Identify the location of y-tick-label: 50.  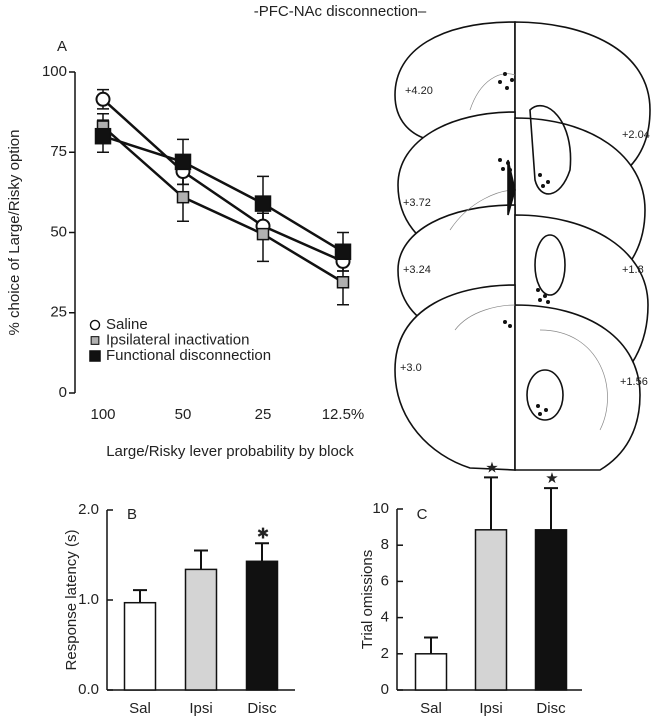
(58, 231).